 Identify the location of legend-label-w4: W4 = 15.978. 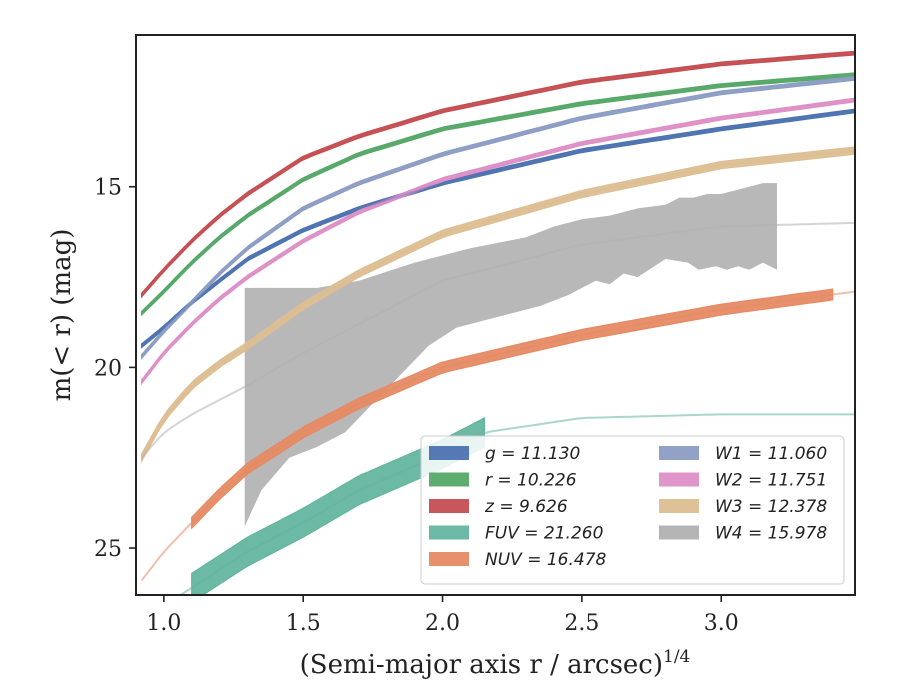
(771, 534).